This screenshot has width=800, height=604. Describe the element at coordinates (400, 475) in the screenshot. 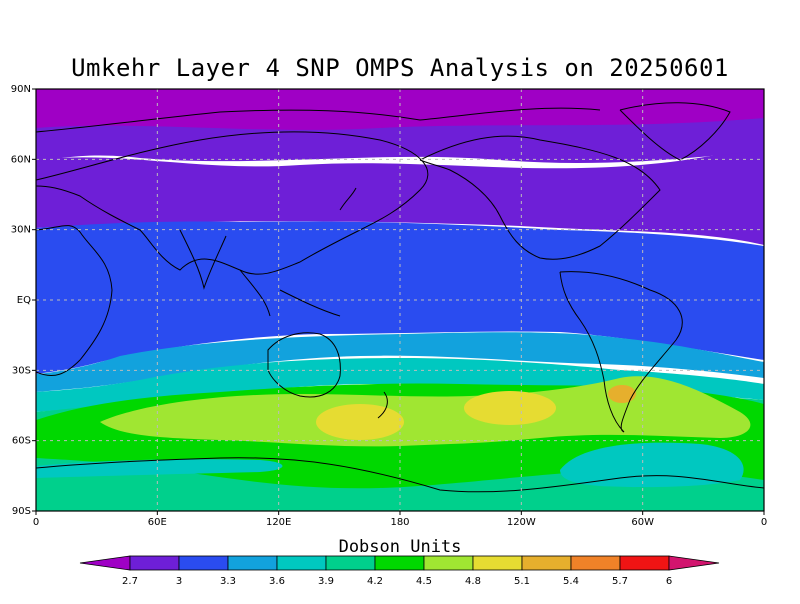

I see `coast-antarctica` at that location.